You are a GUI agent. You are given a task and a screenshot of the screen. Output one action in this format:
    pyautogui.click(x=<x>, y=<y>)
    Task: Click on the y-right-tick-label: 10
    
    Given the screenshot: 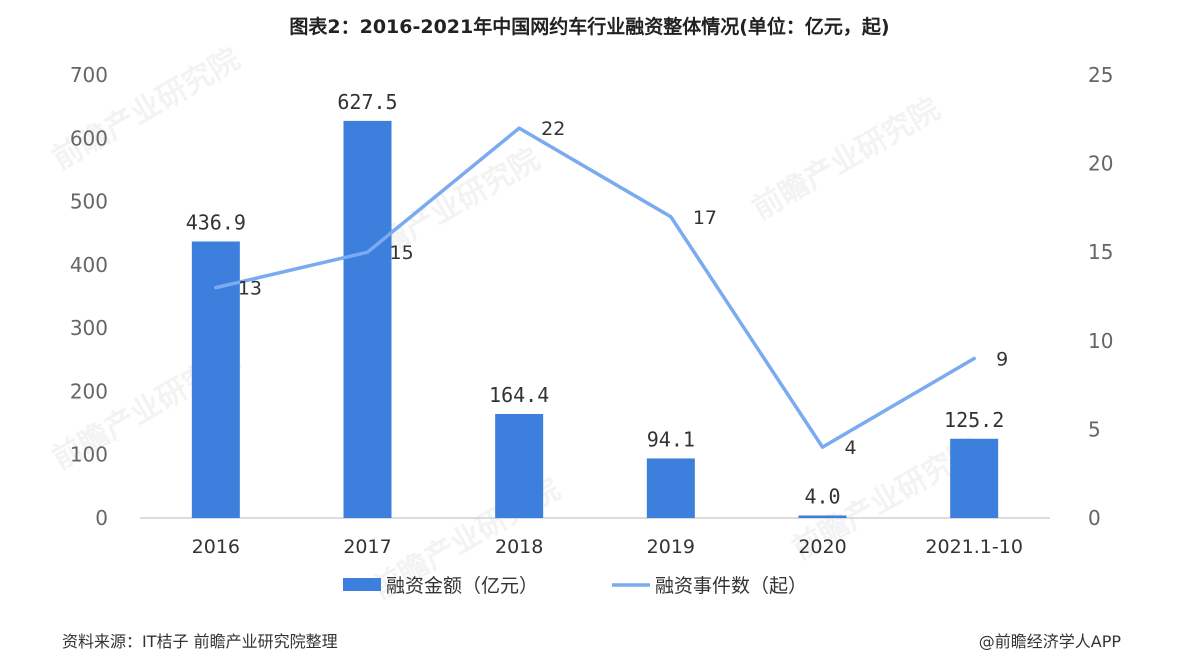 What is the action you would take?
    pyautogui.click(x=1100, y=341)
    